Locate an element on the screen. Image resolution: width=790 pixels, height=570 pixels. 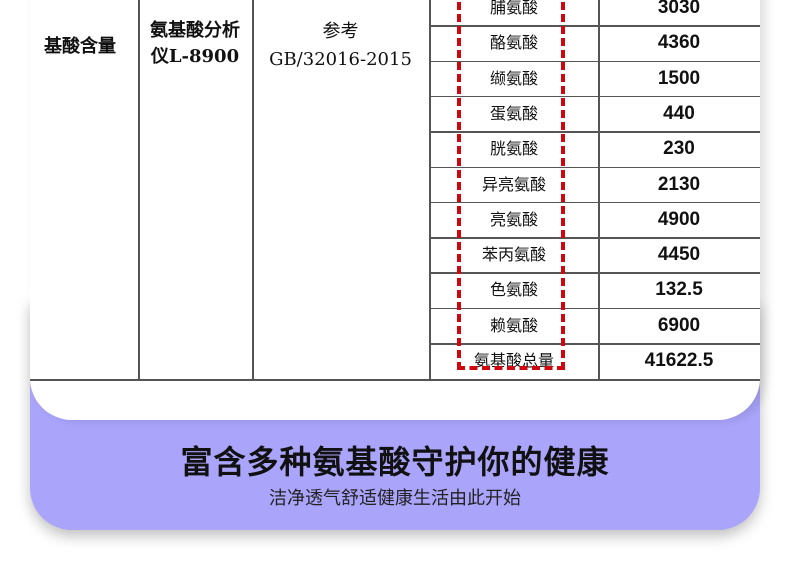
amino-acid-value: 3030 is located at coordinates (679, 9).